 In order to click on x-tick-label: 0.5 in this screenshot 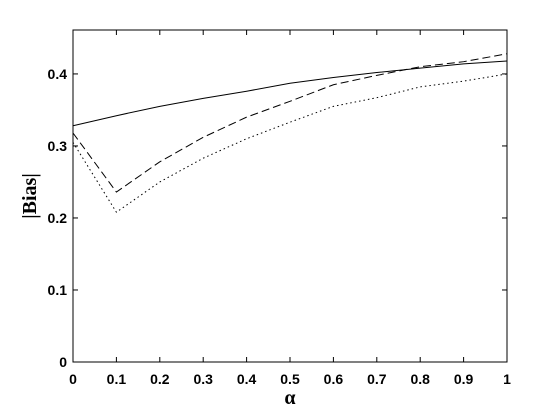, I will do `click(290, 379)`.